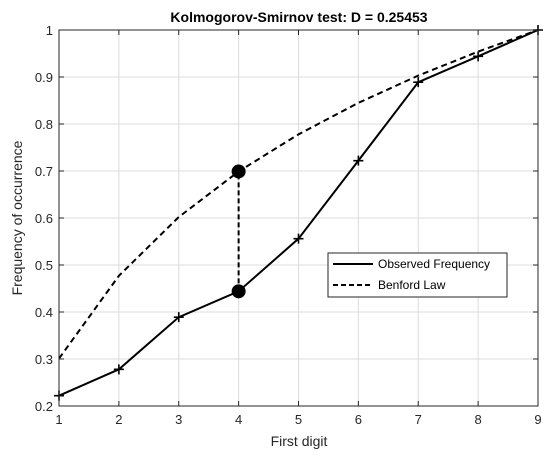 This screenshot has height=458, width=550. I want to click on chart-title: Kolmogorov-Smirnov test: D = 0.25453, so click(298, 17).